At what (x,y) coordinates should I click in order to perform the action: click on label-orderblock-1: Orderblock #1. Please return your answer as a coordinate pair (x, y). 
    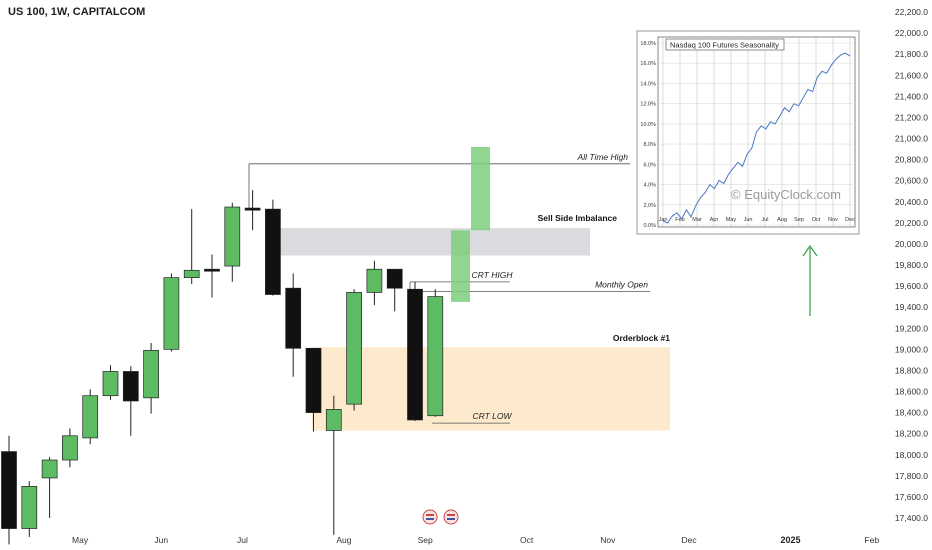
    Looking at the image, I should click on (641, 338).